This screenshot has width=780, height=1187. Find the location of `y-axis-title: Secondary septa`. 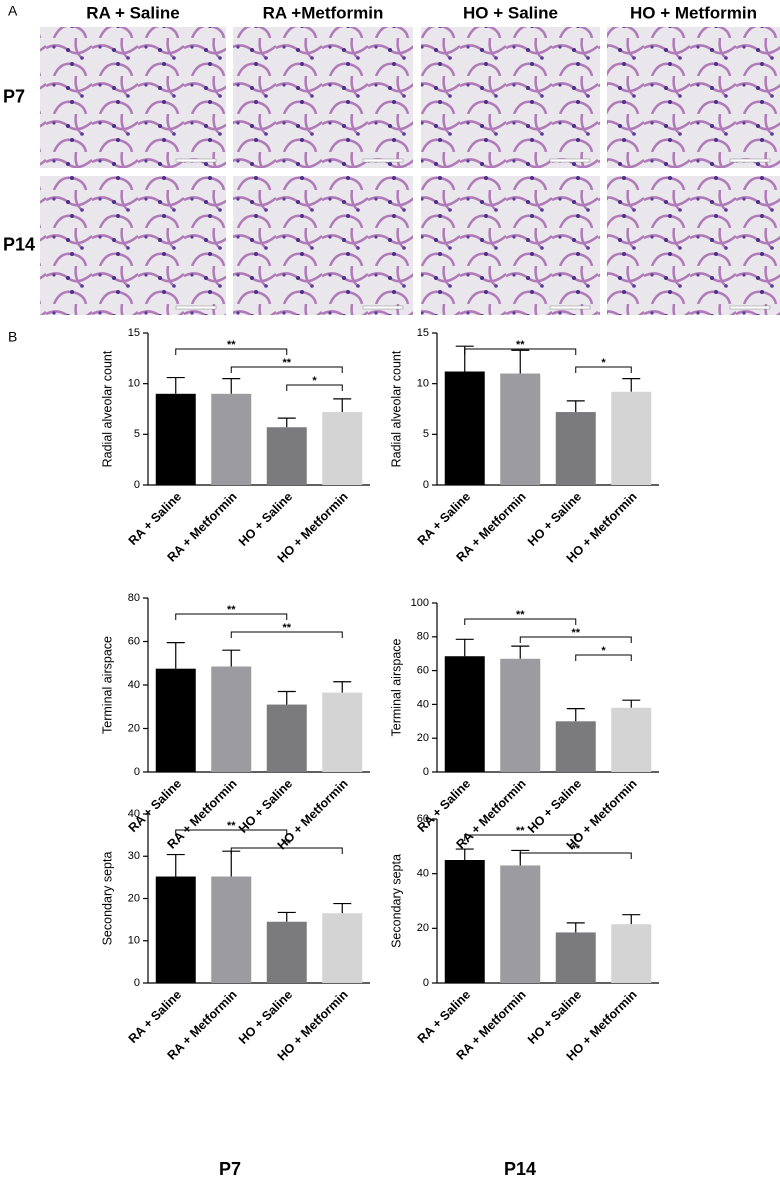

y-axis-title: Secondary septa is located at coordinates (107, 899).